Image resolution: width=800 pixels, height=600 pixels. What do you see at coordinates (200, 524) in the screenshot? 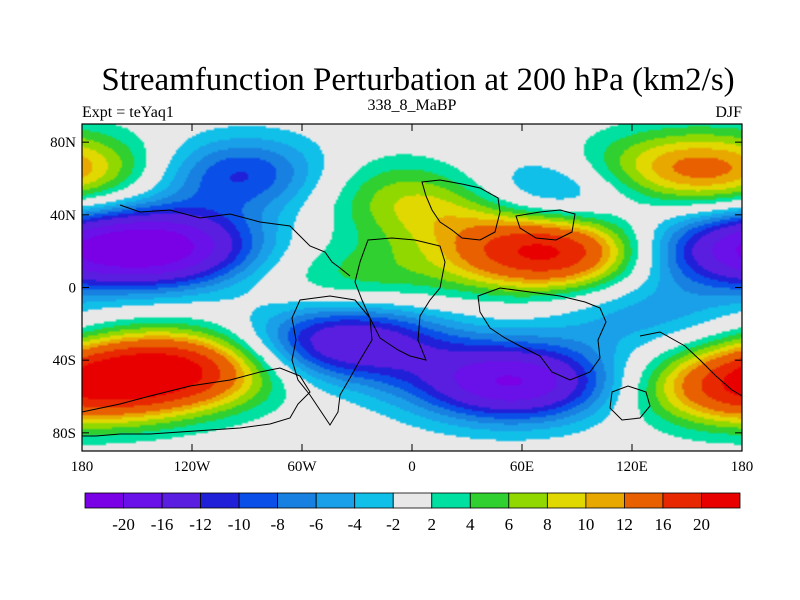
I see `colorbar-label: -12` at bounding box center [200, 524].